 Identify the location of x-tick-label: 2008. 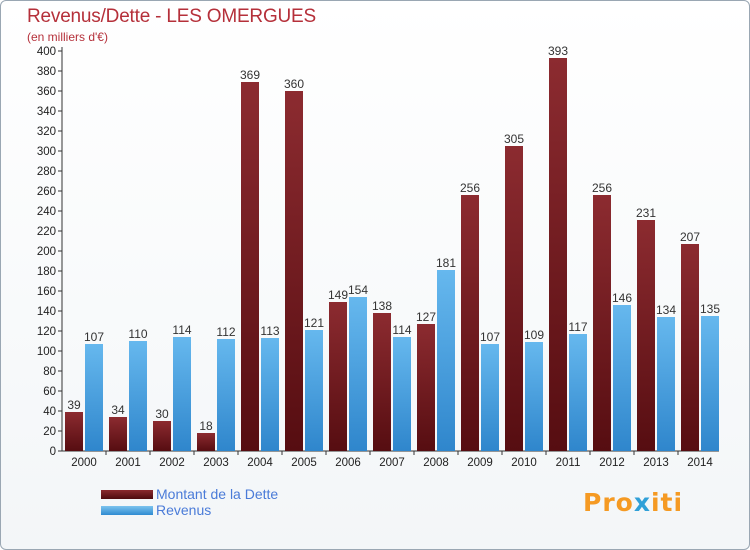
(436, 463).